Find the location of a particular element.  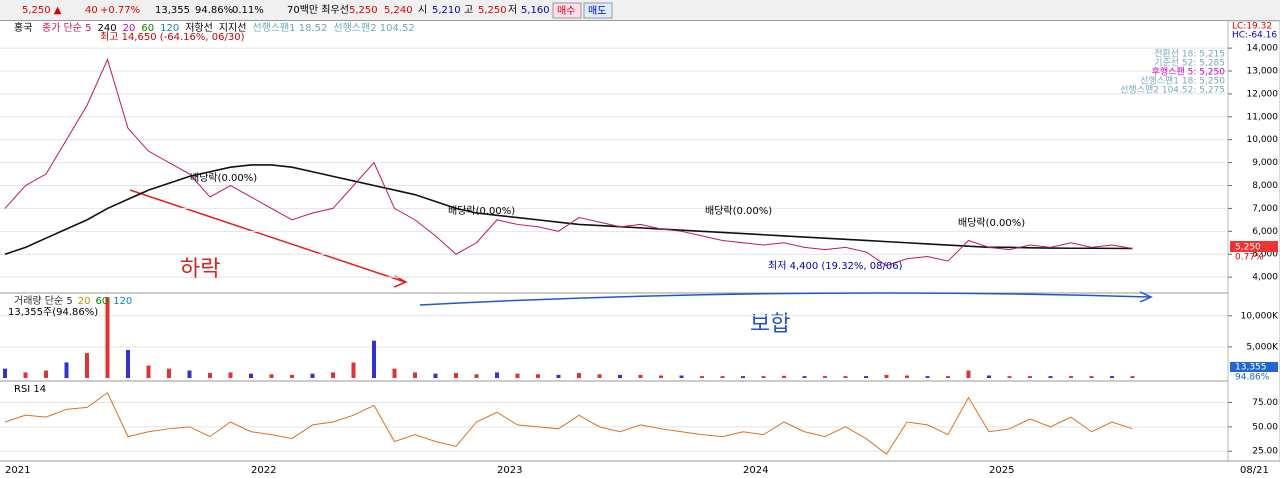

current-price-box is located at coordinates (1254, 246).